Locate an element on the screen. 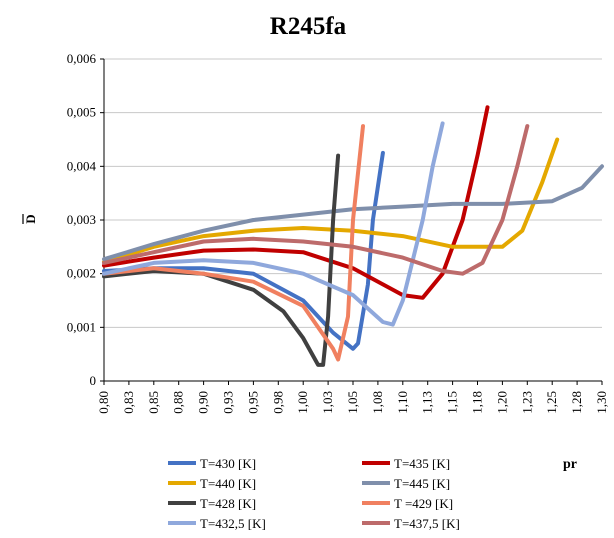 Image resolution: width=614 pixels, height=538 pixels. legend-label: T=428 [K] is located at coordinates (228, 503).